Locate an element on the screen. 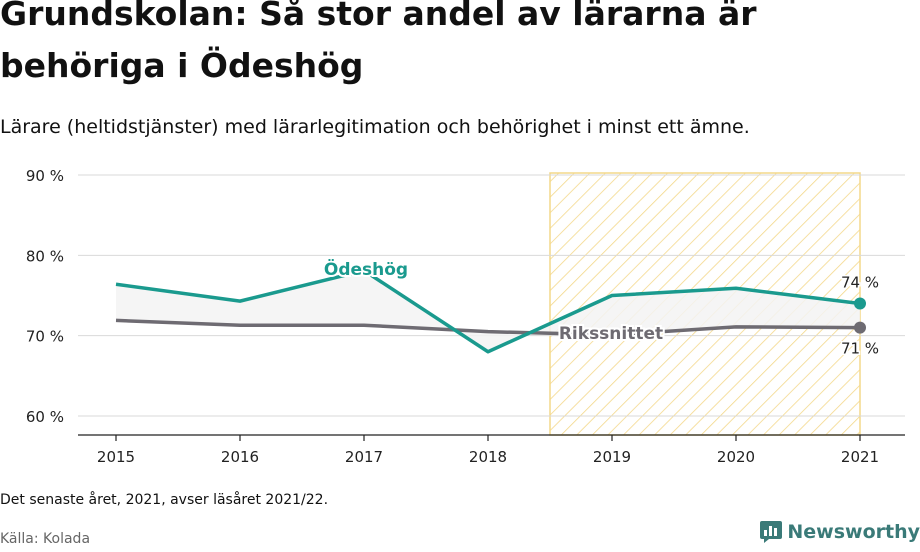 This screenshot has height=552, width=920. x-tick-label: 2018 is located at coordinates (488, 457).